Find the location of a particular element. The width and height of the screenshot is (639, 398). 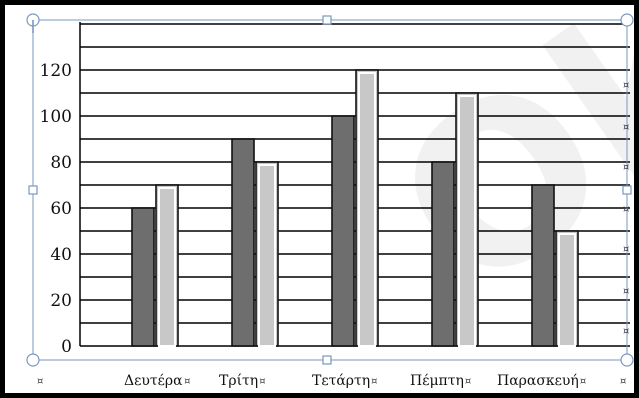

y-tick-label: 80 is located at coordinates (61, 163).